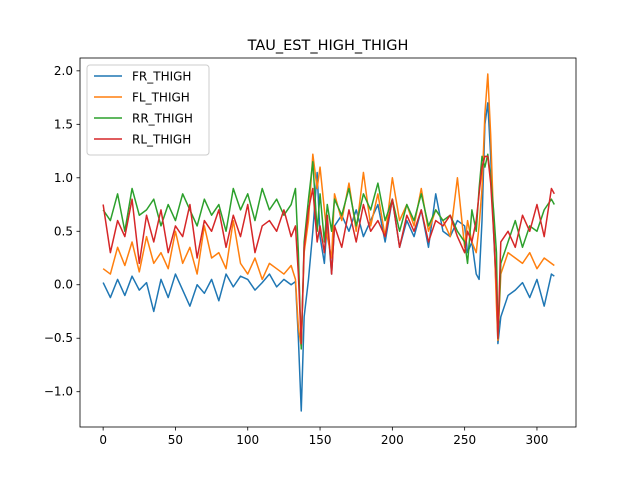  What do you see at coordinates (58, 392) in the screenshot?
I see `y-tick-label: −1.0` at bounding box center [58, 392].